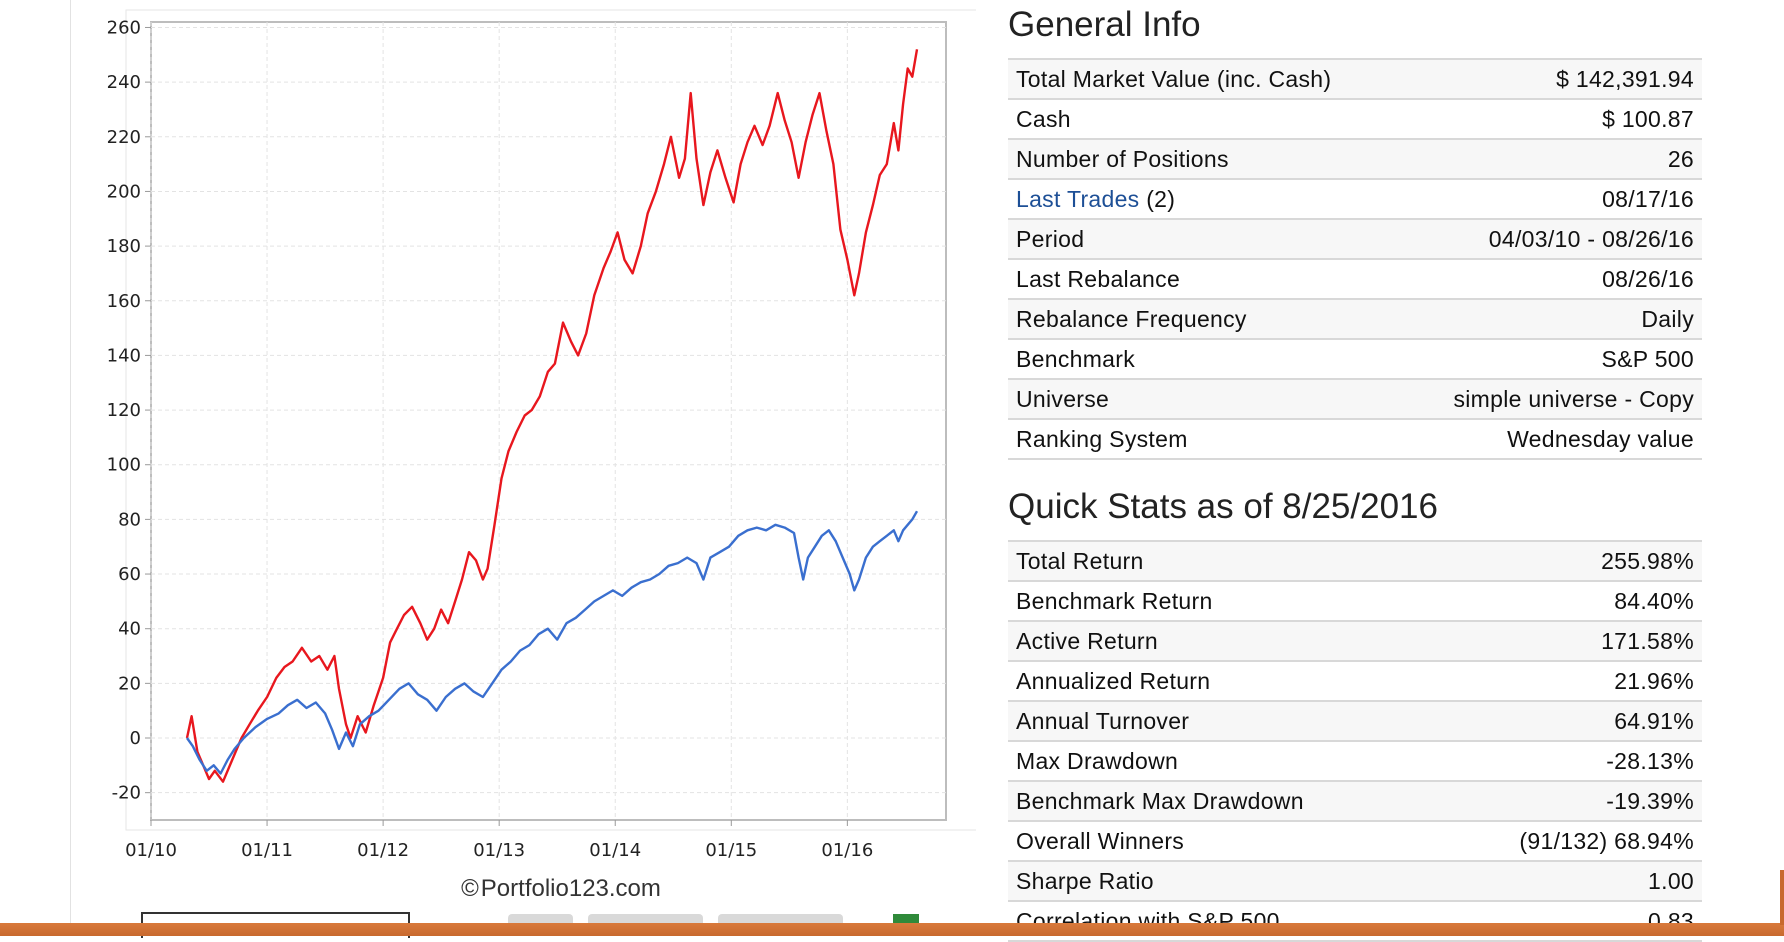 The width and height of the screenshot is (1784, 942). Describe the element at coordinates (1355, 762) in the screenshot. I see `row-max-drawdown: Max Drawdown -28.13%` at that location.